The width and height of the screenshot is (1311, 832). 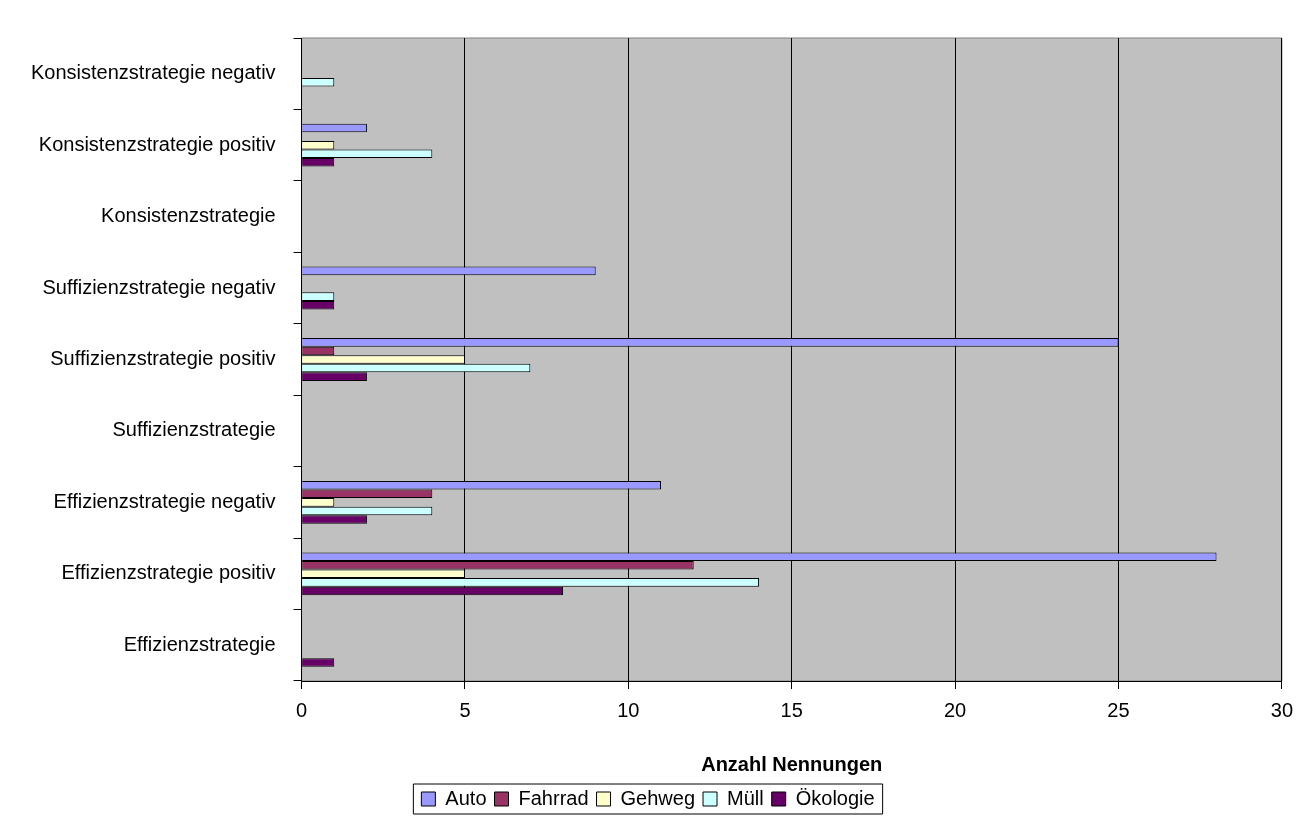 What do you see at coordinates (658, 797) in the screenshot?
I see `legend-label: Gehweg` at bounding box center [658, 797].